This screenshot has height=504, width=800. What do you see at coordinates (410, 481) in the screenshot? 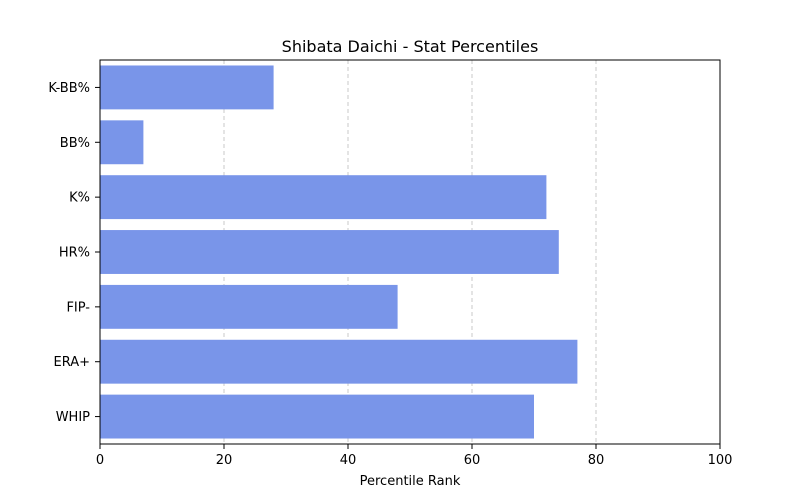
I see `x-axis-label: Percentile Rank` at bounding box center [410, 481].